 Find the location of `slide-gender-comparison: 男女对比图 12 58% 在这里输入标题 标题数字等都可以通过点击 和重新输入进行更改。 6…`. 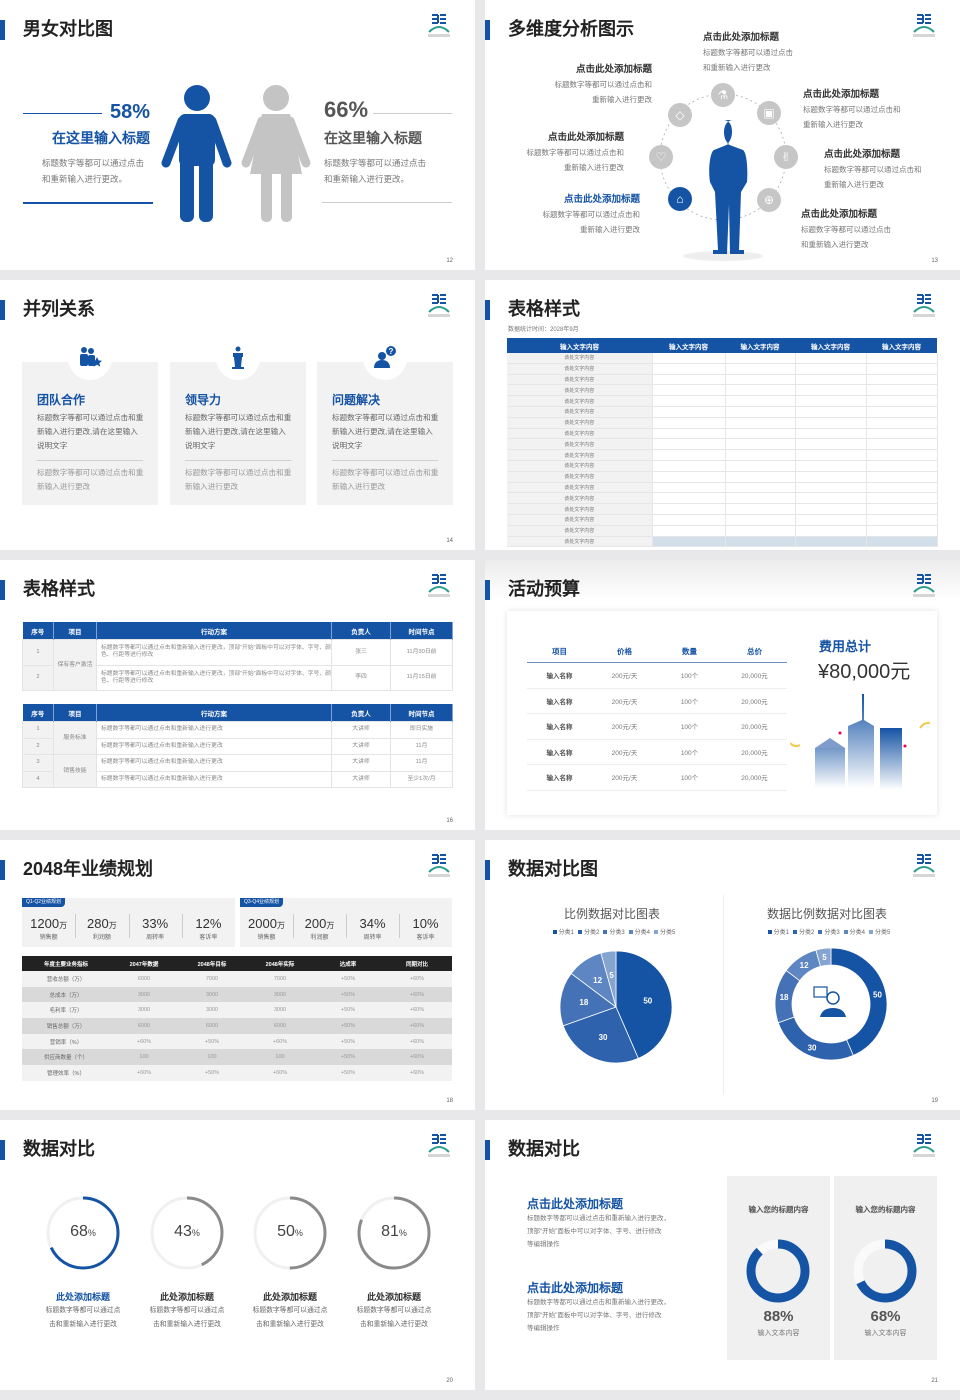

slide-gender-comparison: 男女对比图 12 58% 在这里输入标题 标题数字等都可以通过点击 和重新输入进行更改。 6… is located at coordinates (237, 135).